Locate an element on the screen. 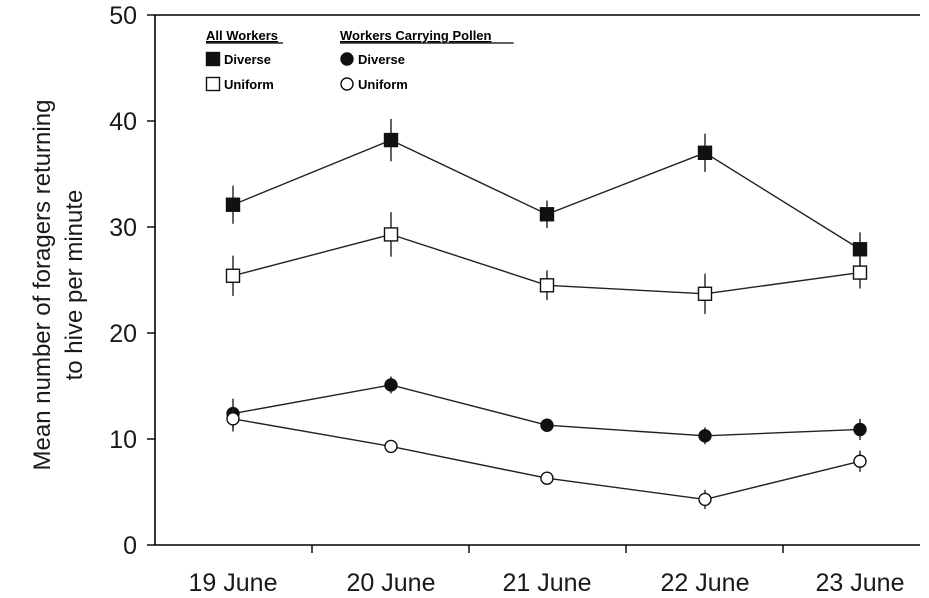 The width and height of the screenshot is (929, 598). x-tick-label: 20 June is located at coordinates (391, 583).